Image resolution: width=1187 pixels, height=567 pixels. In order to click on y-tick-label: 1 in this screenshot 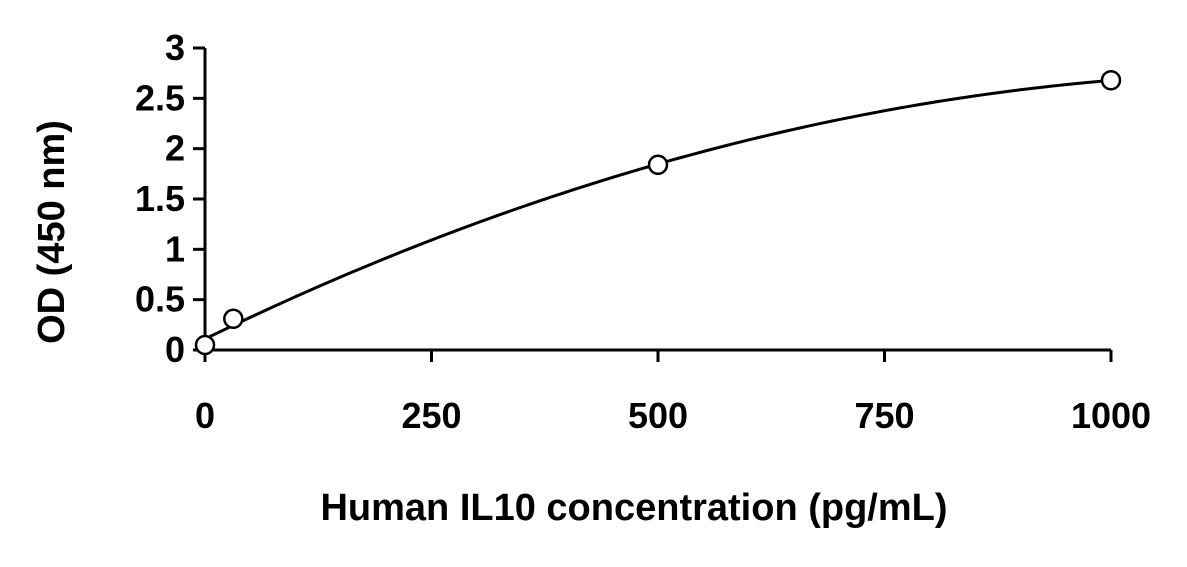, I will do `click(175, 248)`.